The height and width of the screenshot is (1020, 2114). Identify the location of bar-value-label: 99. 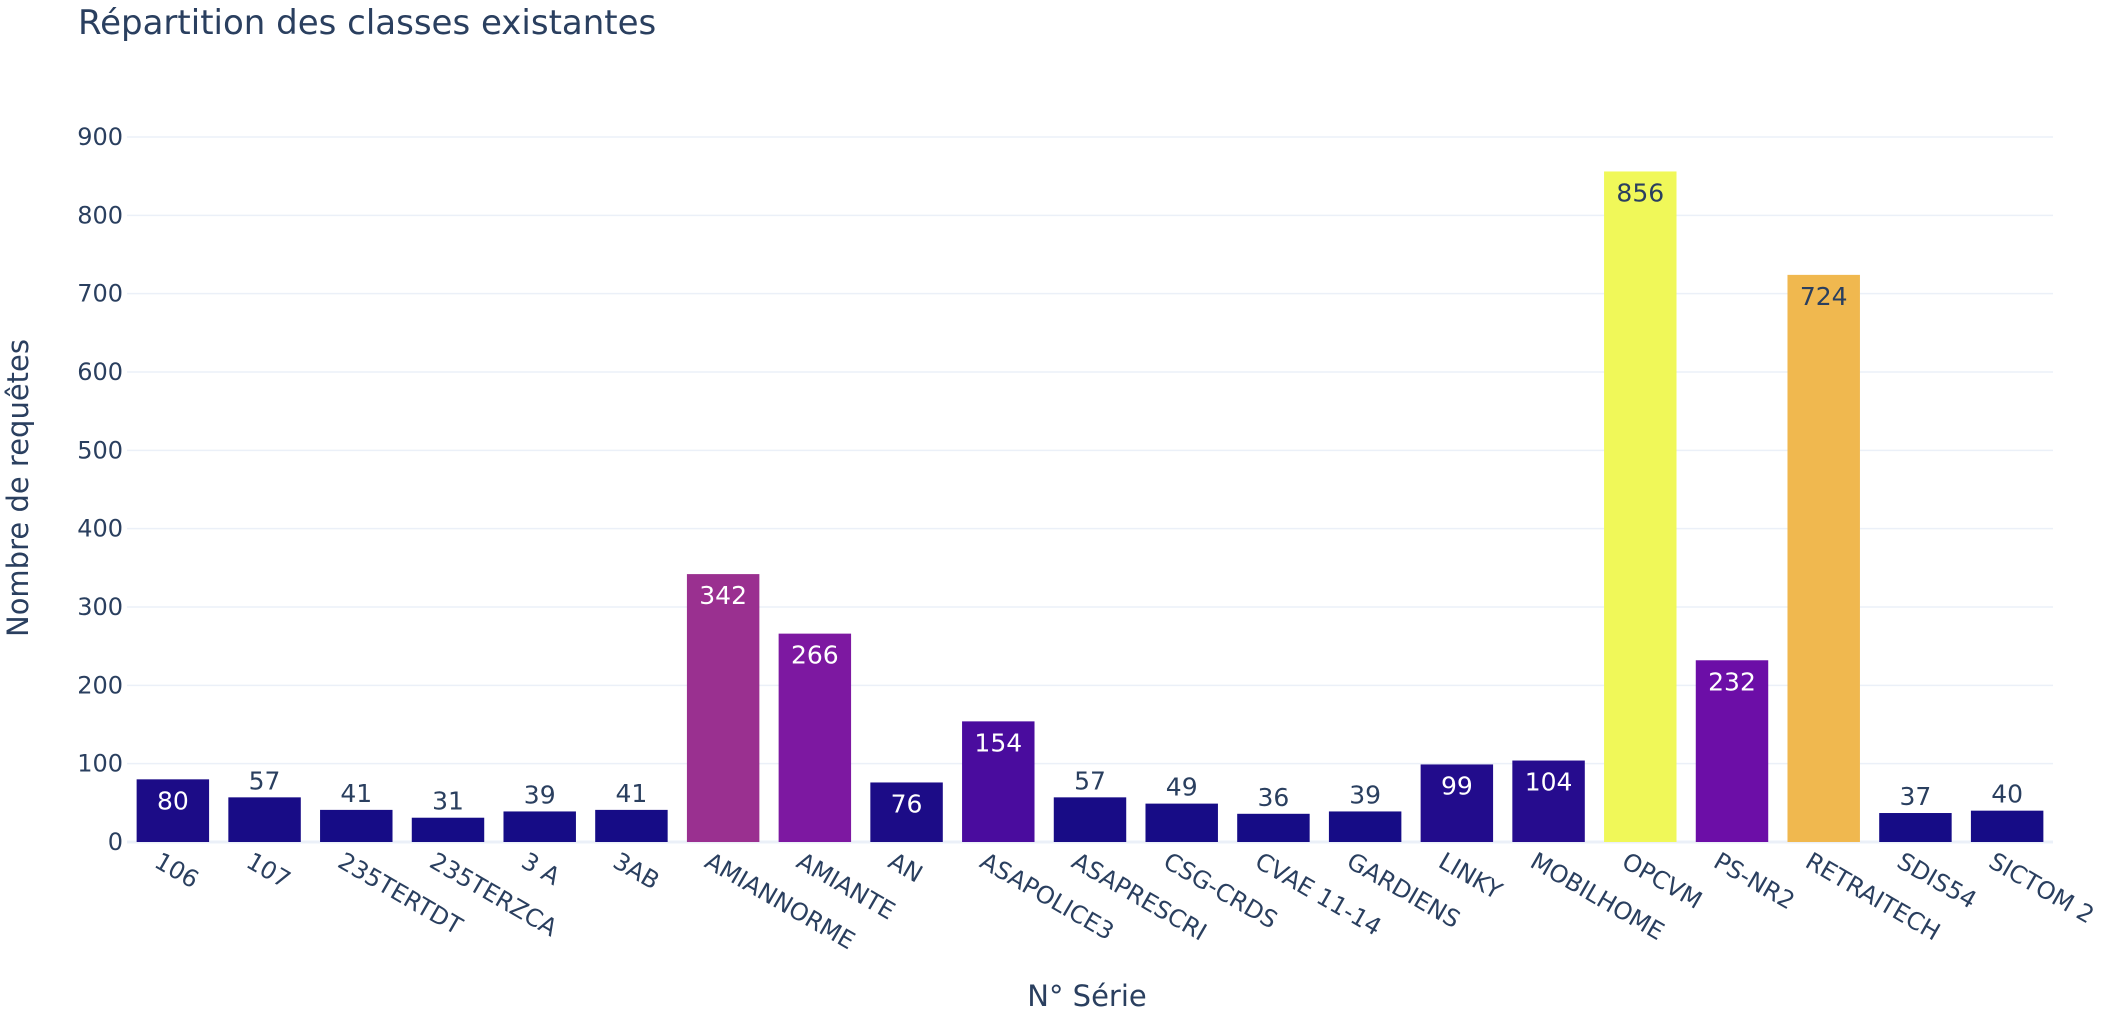
(1457, 785).